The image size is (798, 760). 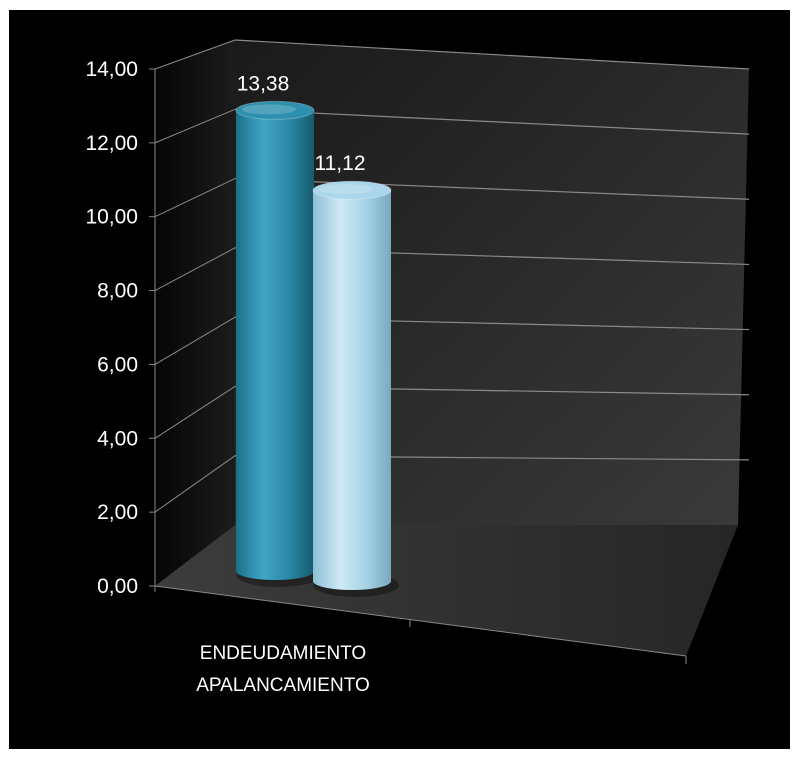 I want to click on y-tick-label: 14,00, so click(x=111, y=69).